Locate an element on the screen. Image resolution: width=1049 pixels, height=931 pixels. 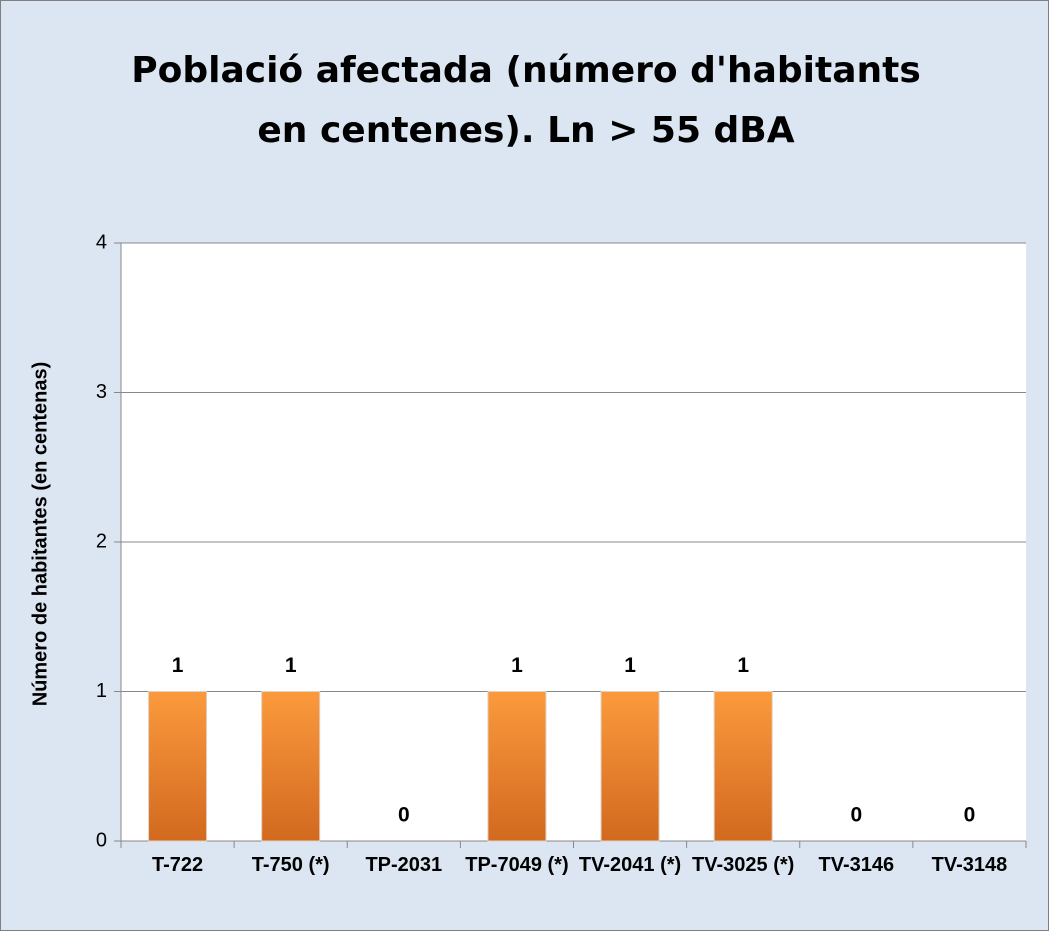
x-tick-label: TP-7049 (*) is located at coordinates (517, 865).